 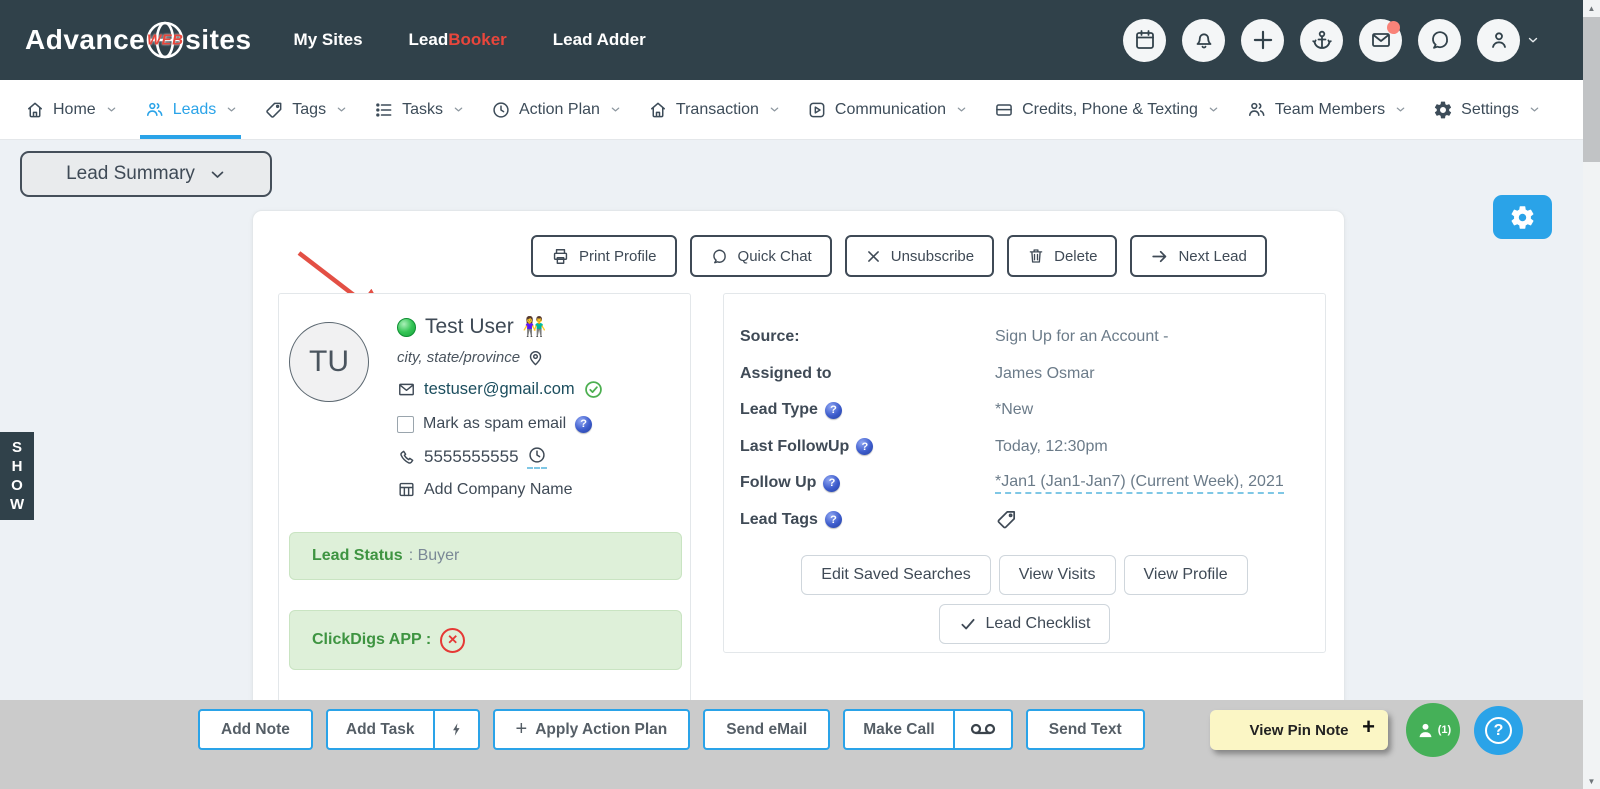 I want to click on send-email-label: Send eMail, so click(x=767, y=729).